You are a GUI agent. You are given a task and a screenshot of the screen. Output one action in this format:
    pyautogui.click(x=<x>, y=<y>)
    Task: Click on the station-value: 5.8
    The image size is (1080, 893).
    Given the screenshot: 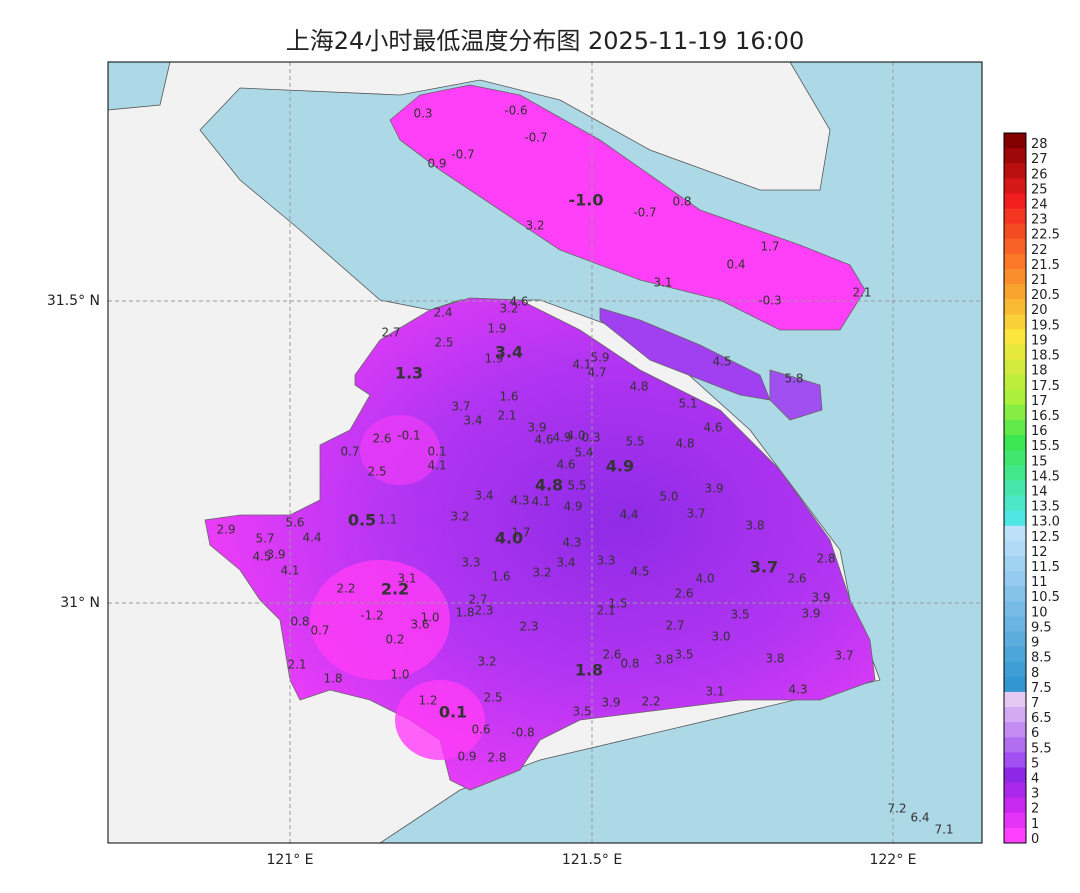 What is the action you would take?
    pyautogui.click(x=793, y=379)
    